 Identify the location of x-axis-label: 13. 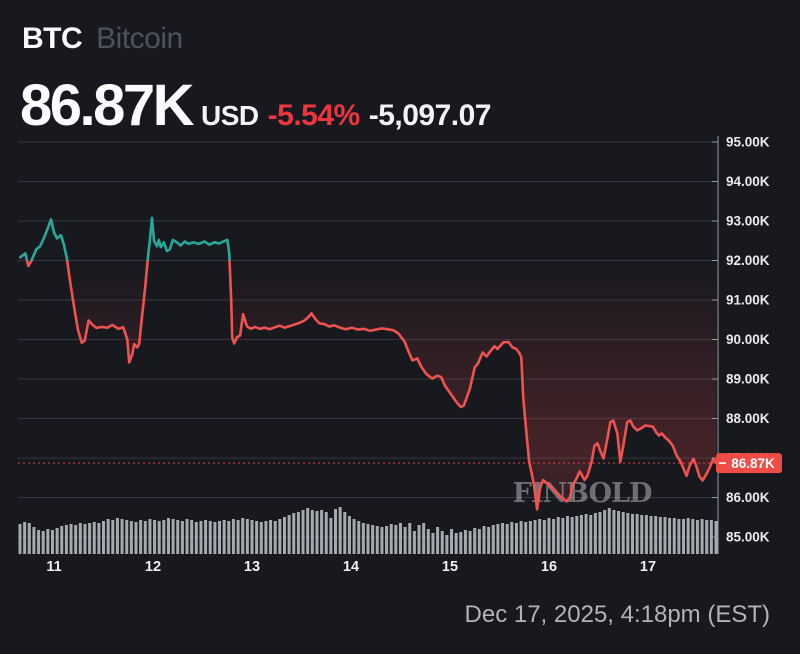
(252, 567).